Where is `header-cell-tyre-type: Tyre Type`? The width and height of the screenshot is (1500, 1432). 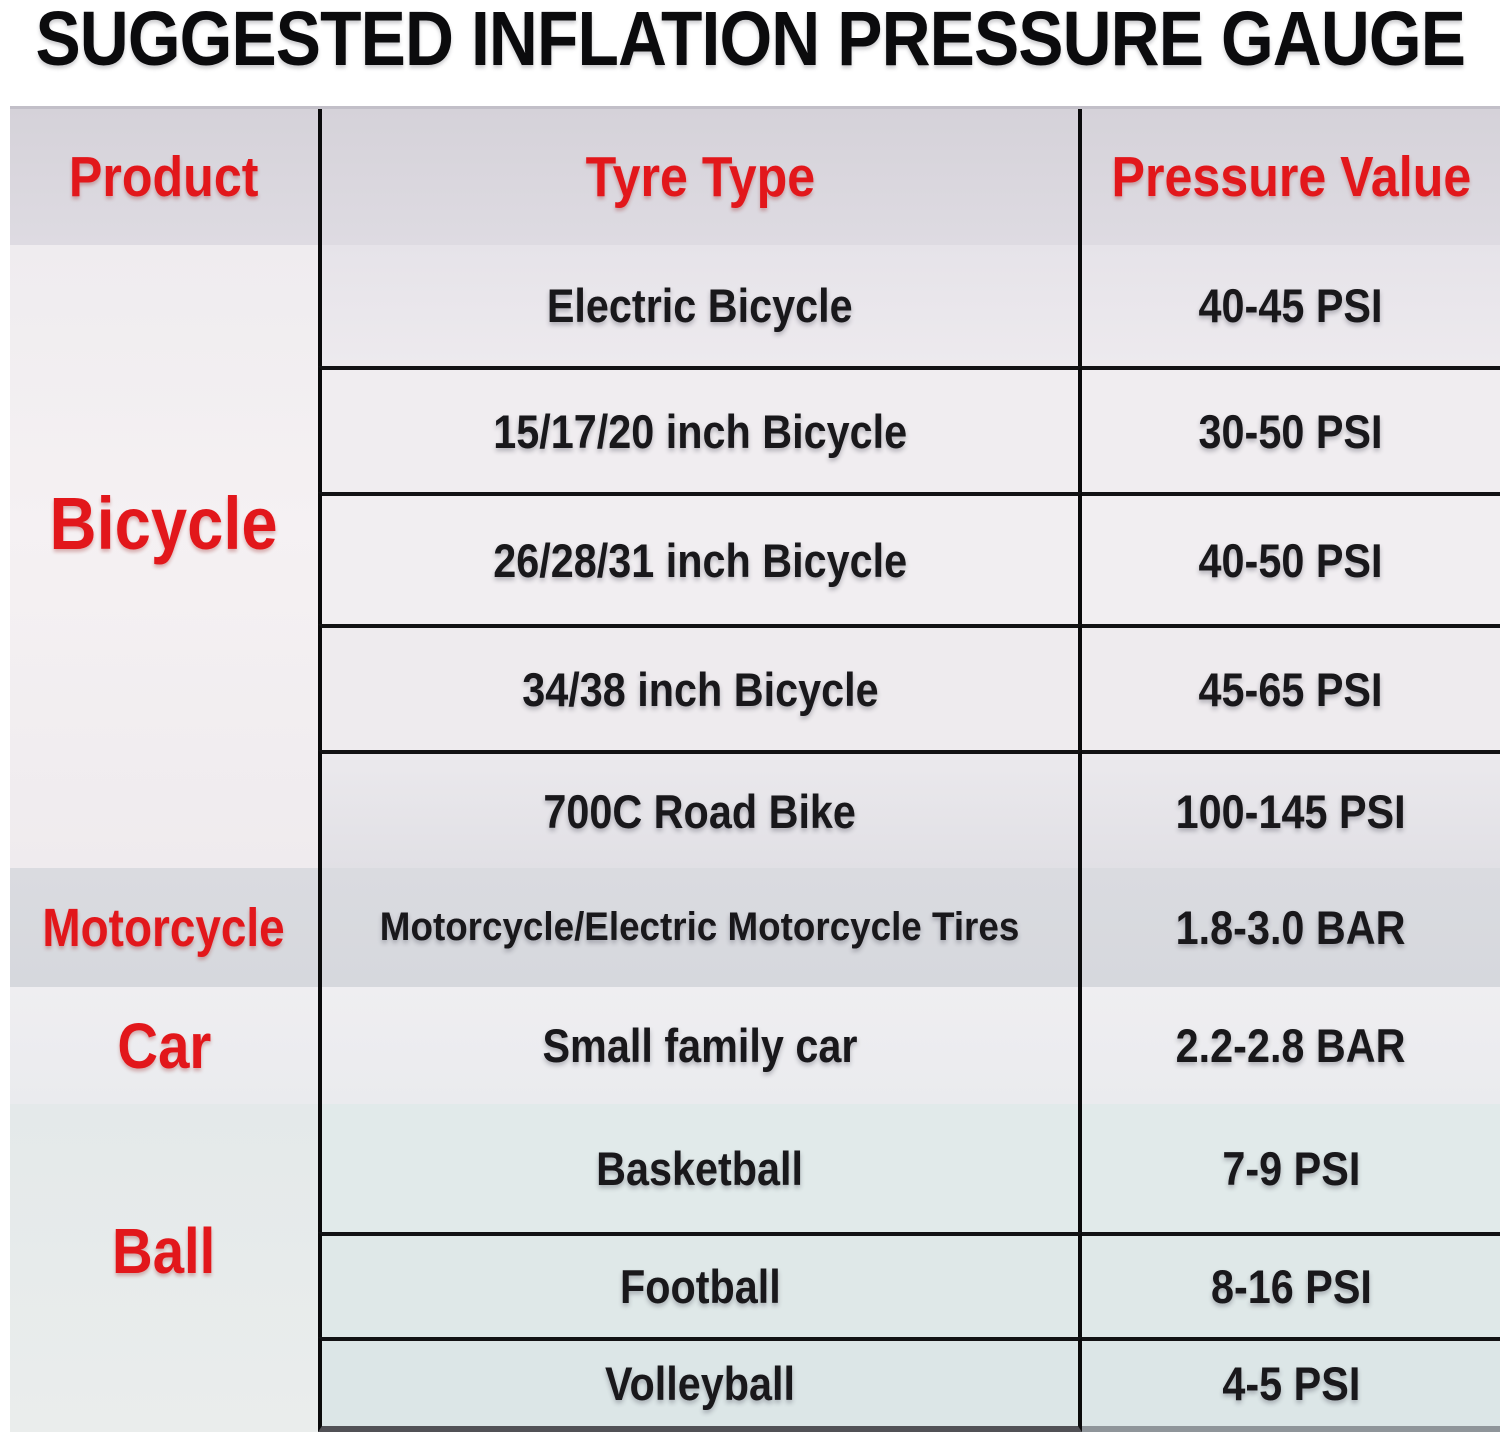
header-cell-tyre-type: Tyre Type is located at coordinates (700, 177).